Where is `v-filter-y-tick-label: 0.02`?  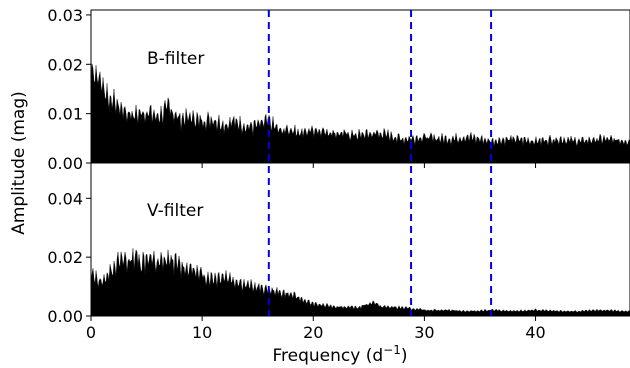 v-filter-y-tick-label: 0.02 is located at coordinates (65, 257).